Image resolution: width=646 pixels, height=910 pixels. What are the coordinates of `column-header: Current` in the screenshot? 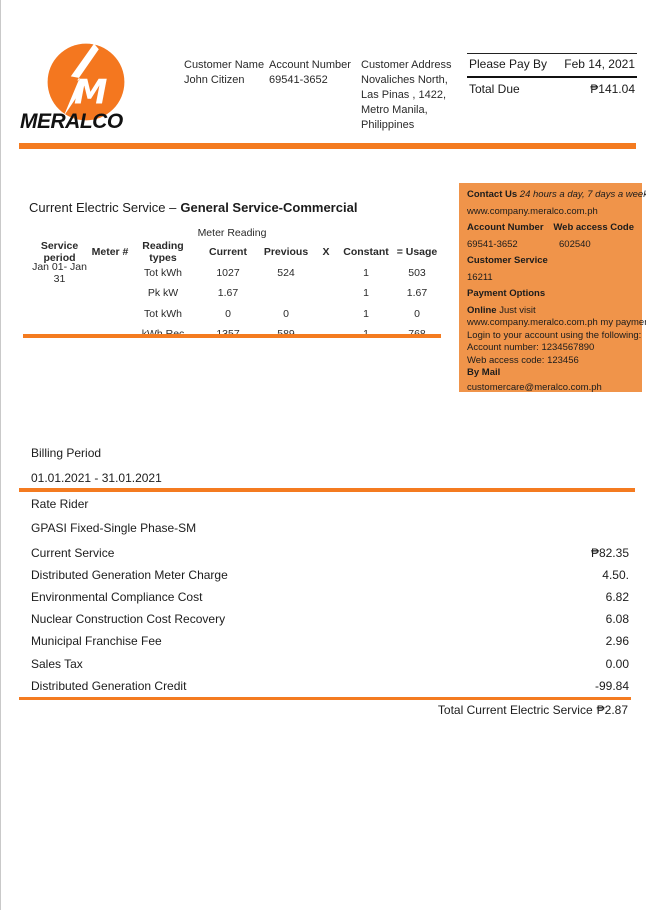 It's located at (228, 252).